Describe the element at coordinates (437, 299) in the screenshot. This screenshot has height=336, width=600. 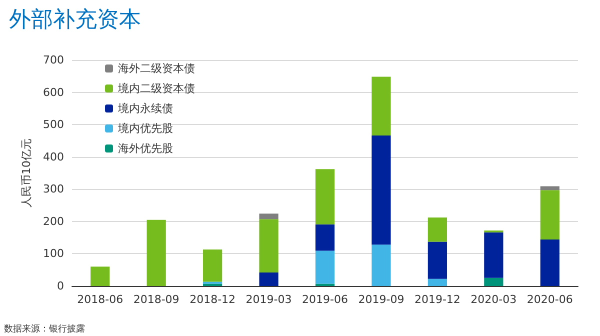
I see `x-tick-label: 2019-12` at that location.